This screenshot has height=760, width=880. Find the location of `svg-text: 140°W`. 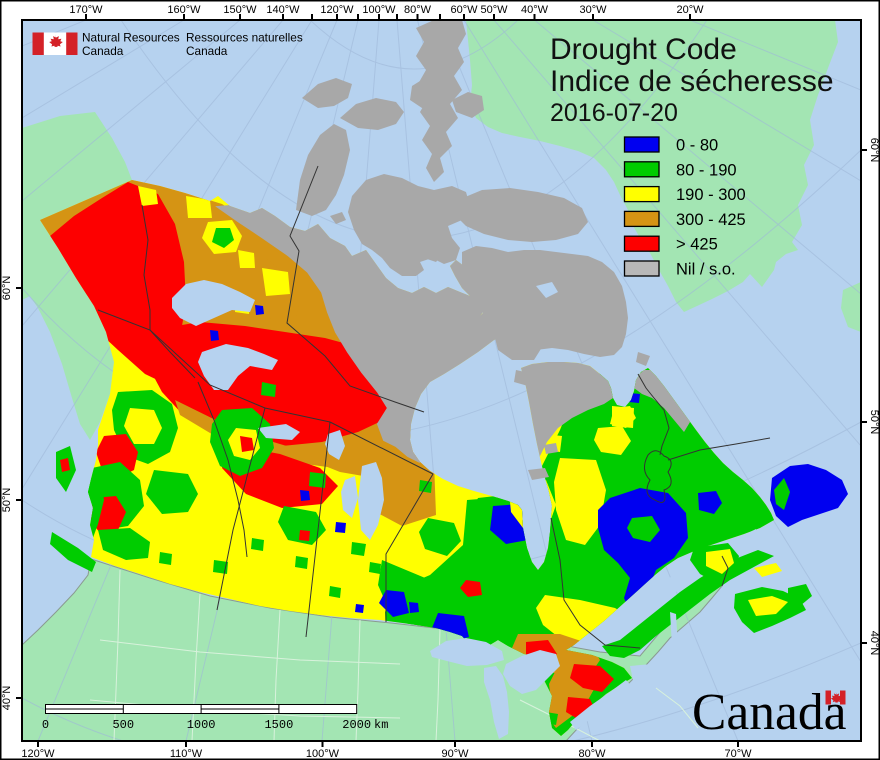

svg-text: 140°W is located at coordinates (283, 10).